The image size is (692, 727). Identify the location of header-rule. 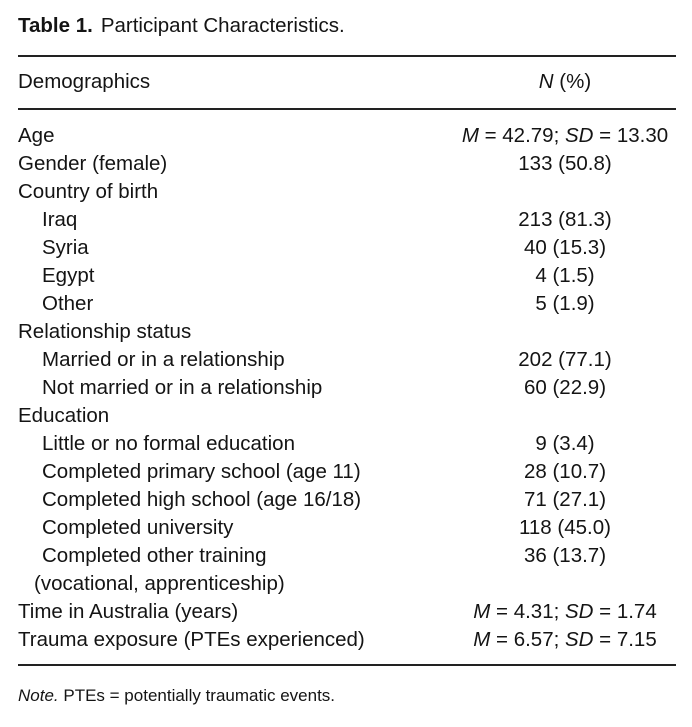
(347, 109).